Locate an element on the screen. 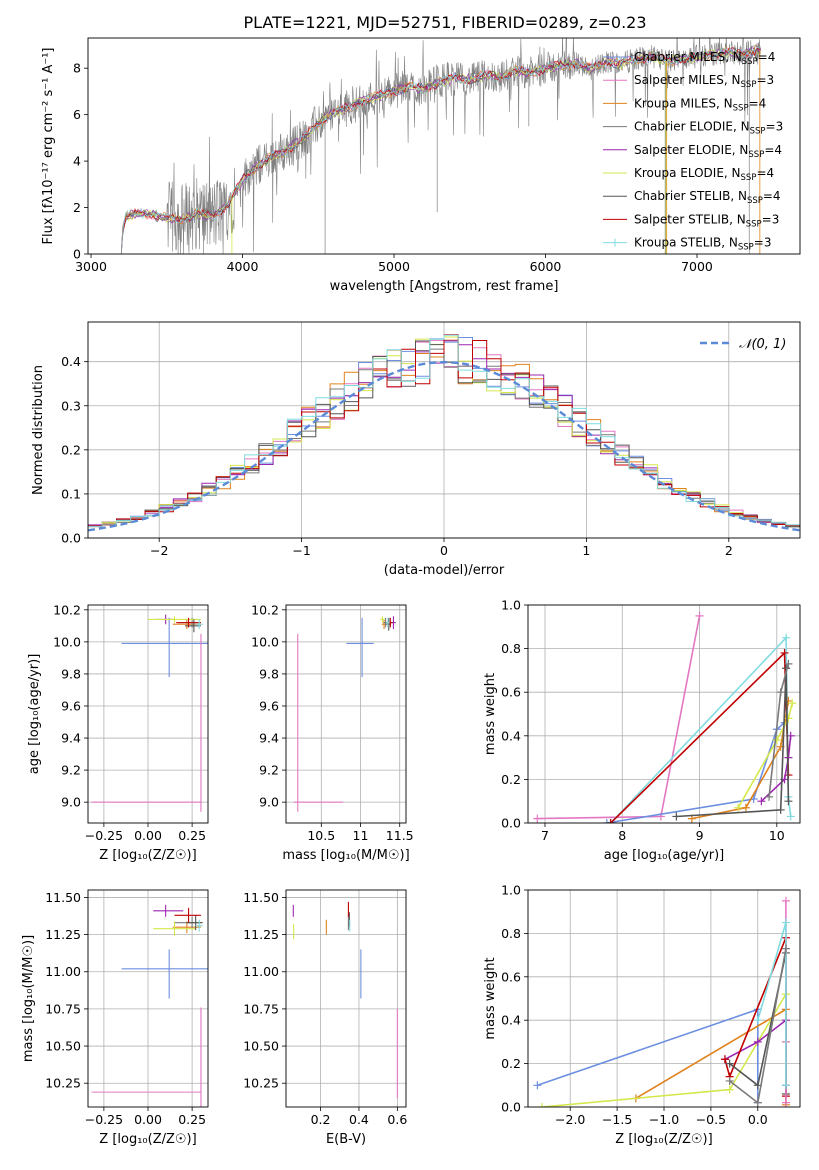 Image resolution: width=819 pixels, height=1170 pixels. x-tick-label: 6000 is located at coordinates (546, 266).